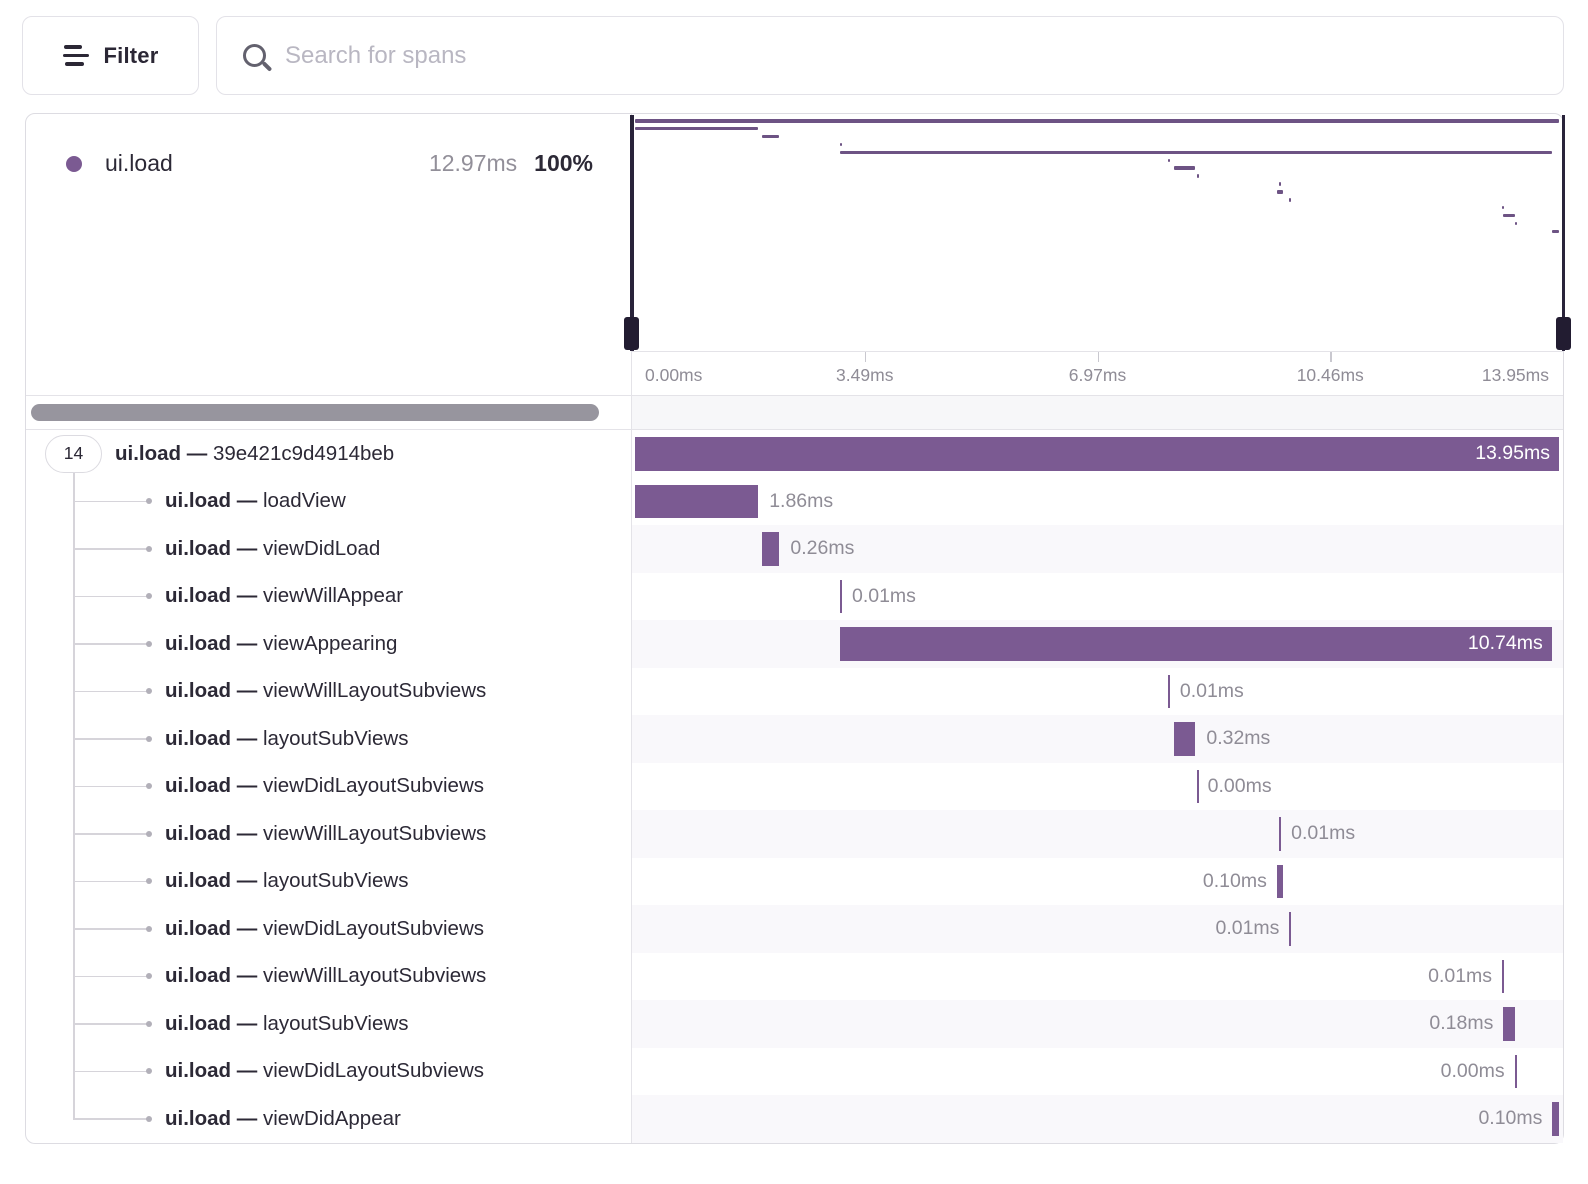 This screenshot has height=1184, width=1588. Describe the element at coordinates (1098, 357) in the screenshot. I see `axis-tick` at that location.